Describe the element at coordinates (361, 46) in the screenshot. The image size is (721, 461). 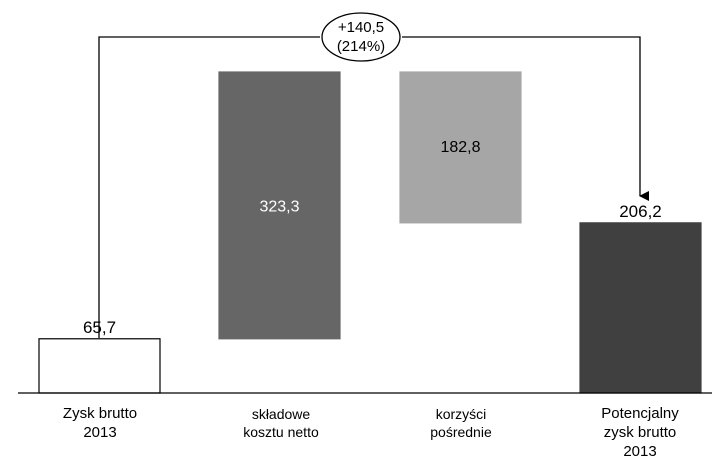
I see `annotation-line-2: (214%)` at that location.